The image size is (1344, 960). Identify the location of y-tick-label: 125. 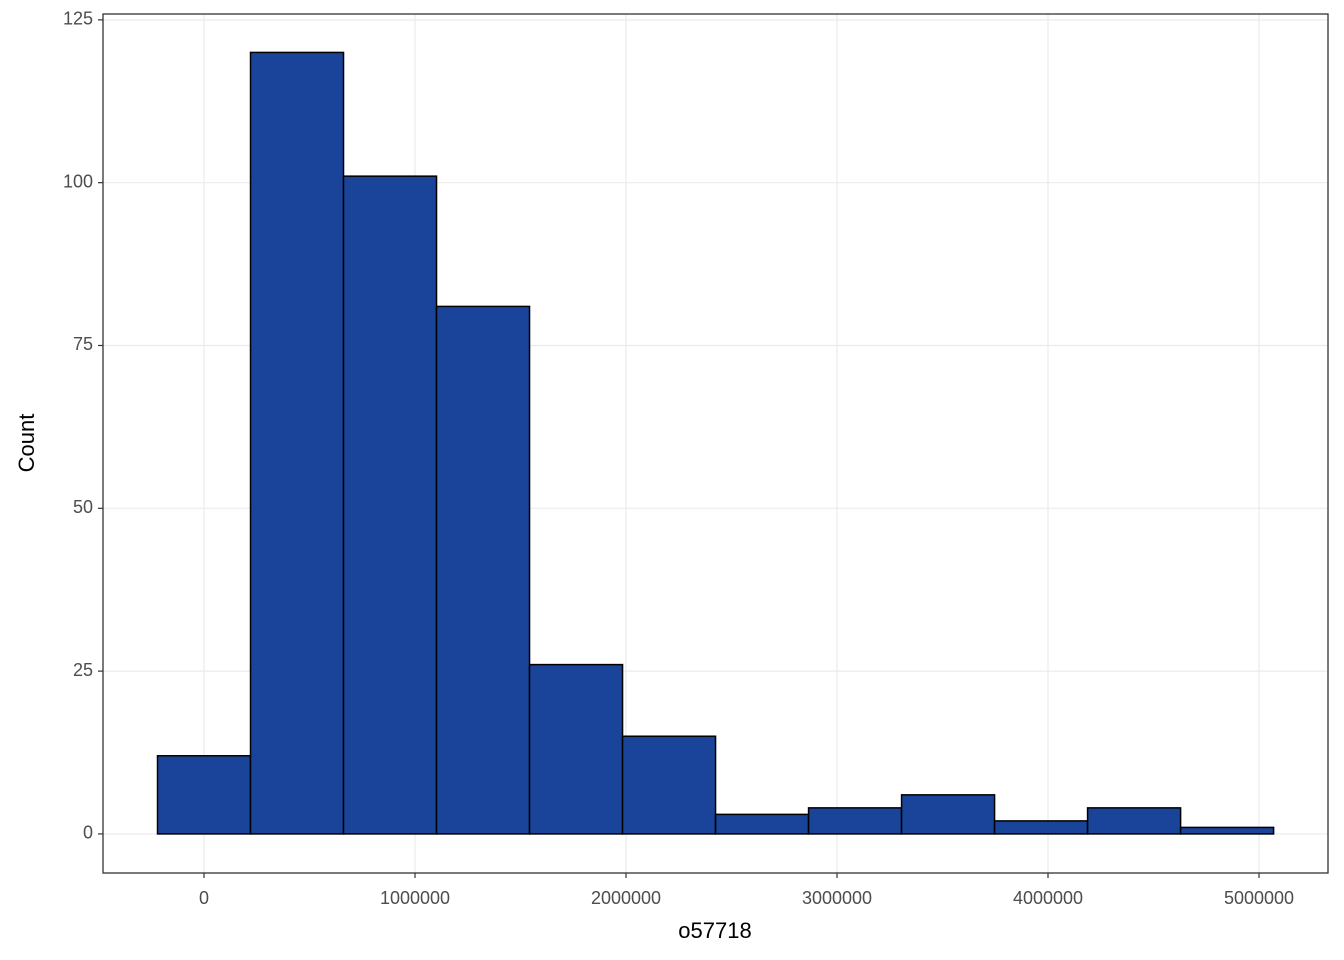
(78, 19).